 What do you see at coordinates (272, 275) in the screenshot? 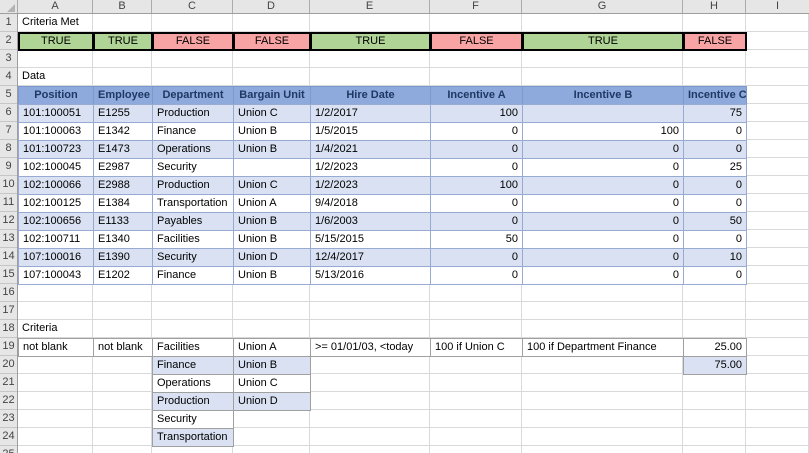
I see `cell-D15: Union B` at bounding box center [272, 275].